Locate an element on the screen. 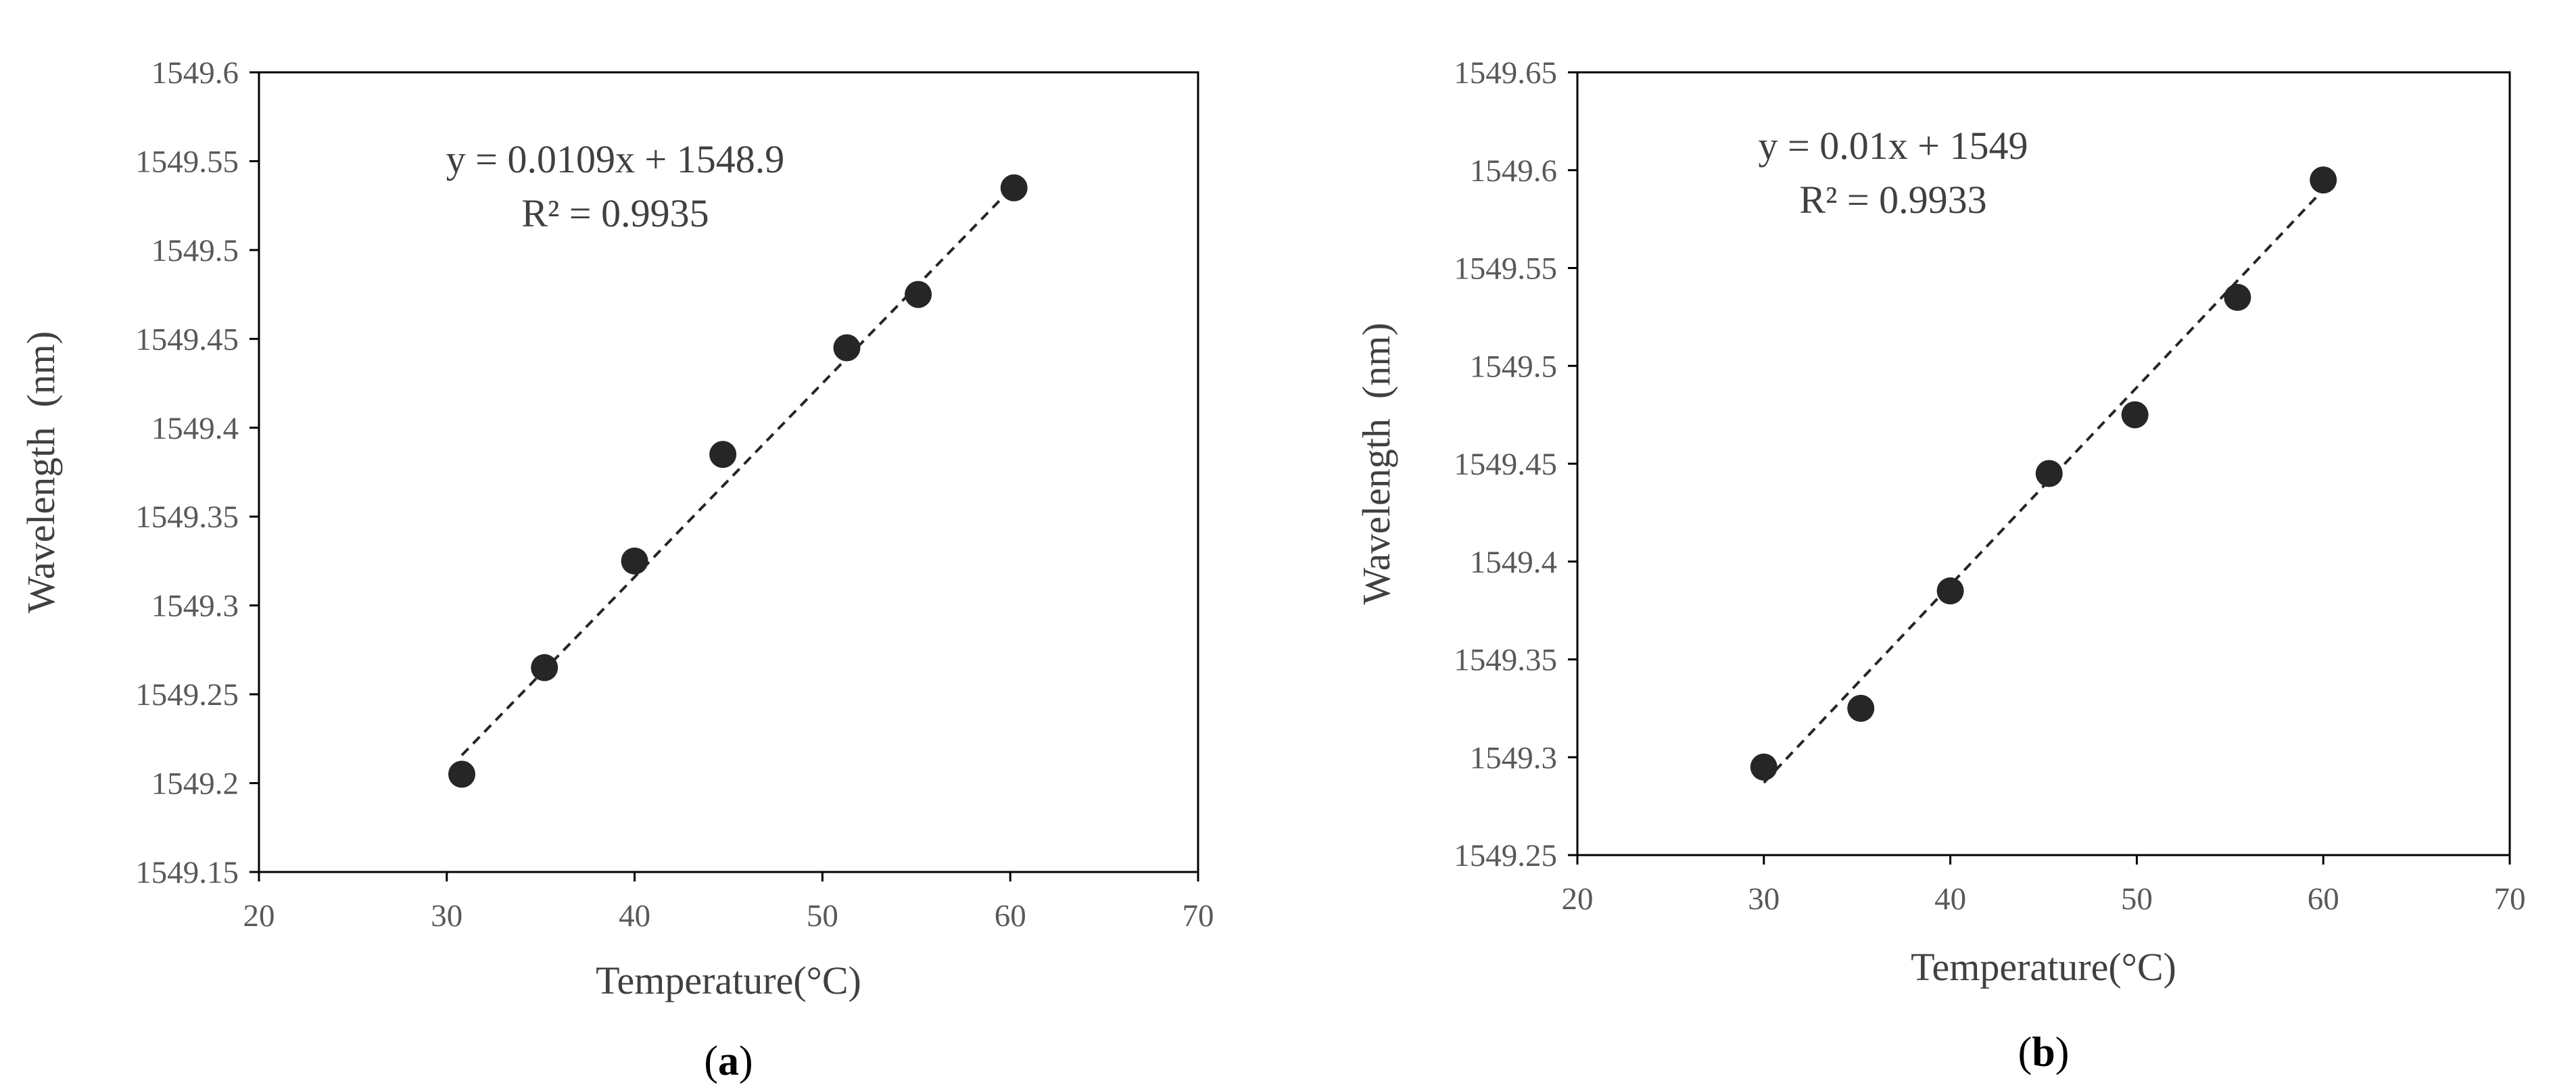 The width and height of the screenshot is (2576, 1091). trendline is located at coordinates (2043, 487).